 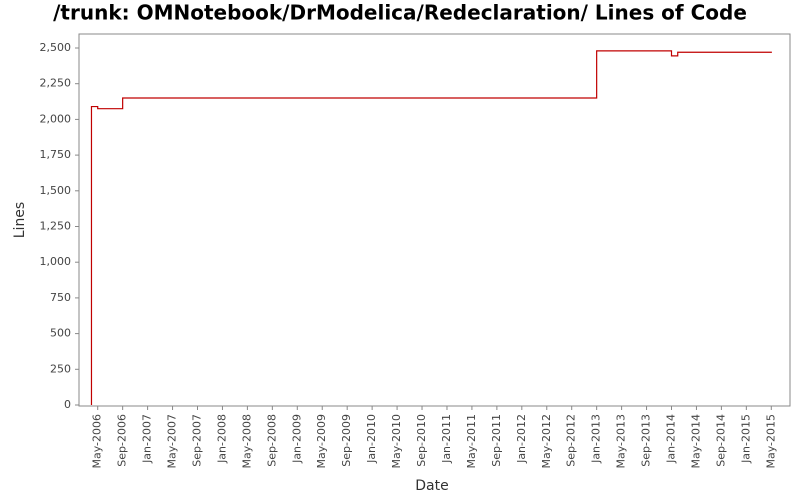 I want to click on y-tick-label: 2,000, so click(x=56, y=118).